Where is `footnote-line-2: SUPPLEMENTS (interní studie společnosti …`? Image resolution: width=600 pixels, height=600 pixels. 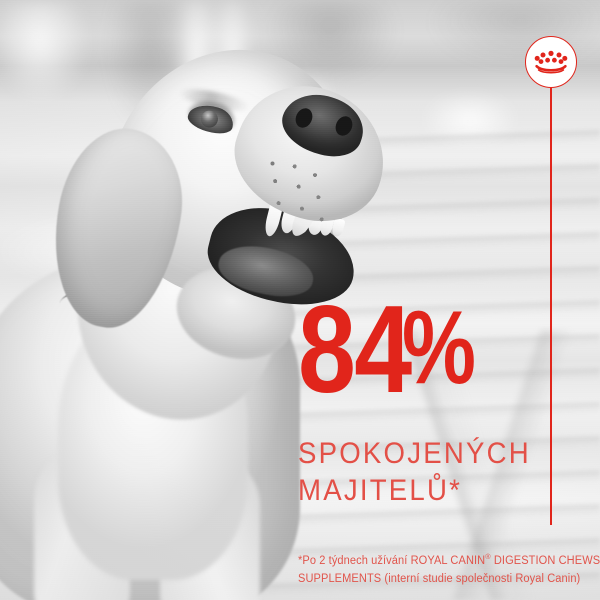
footnote-line-2: SUPPLEMENTS (interní studie společnosti … is located at coordinates (439, 578).